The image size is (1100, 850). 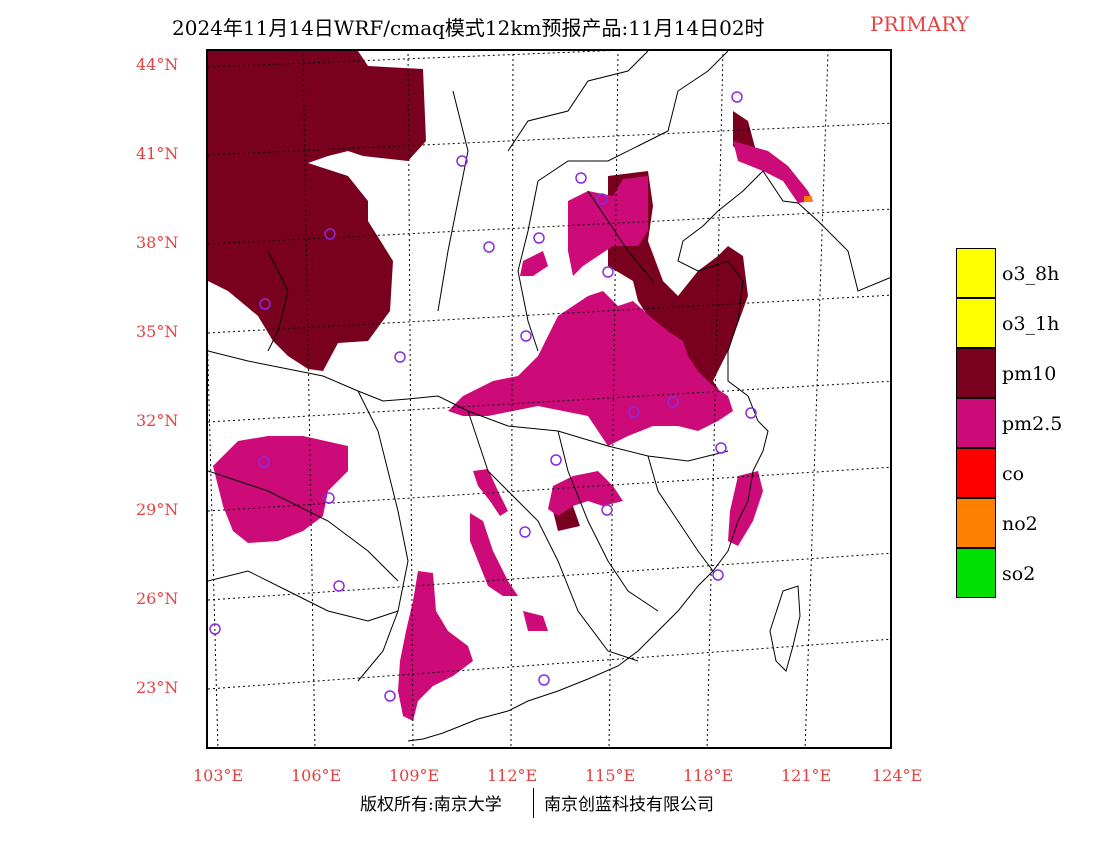 What do you see at coordinates (468, 28) in the screenshot?
I see `map-title: 2024年11月14日WRF/cmaq模式12km预报产品:11月14日02时` at bounding box center [468, 28].